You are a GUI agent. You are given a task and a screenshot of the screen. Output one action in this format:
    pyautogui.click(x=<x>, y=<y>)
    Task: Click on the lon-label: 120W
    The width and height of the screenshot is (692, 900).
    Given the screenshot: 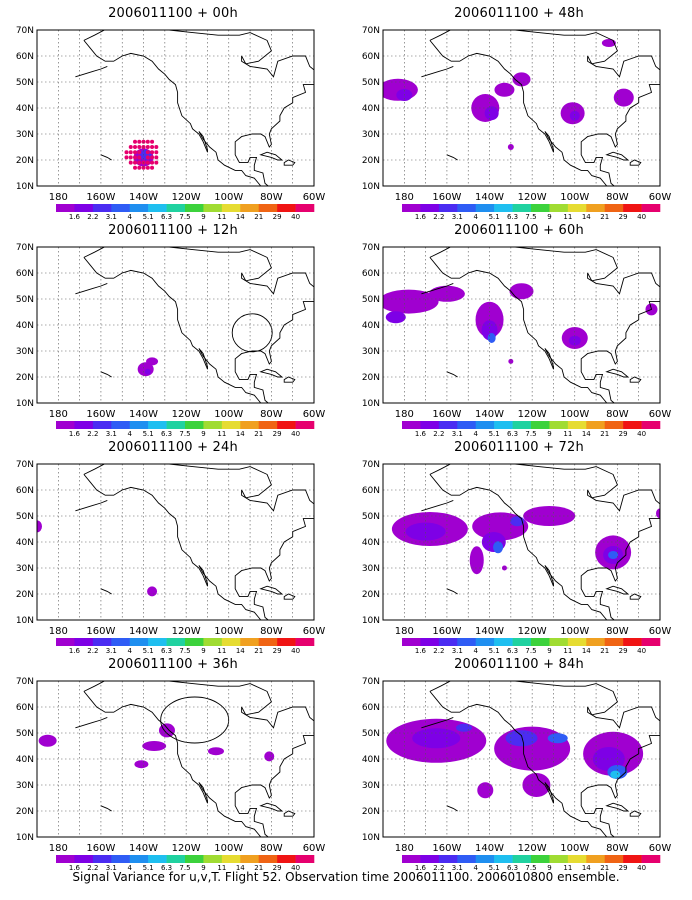 What is the action you would take?
    pyautogui.click(x=532, y=848)
    